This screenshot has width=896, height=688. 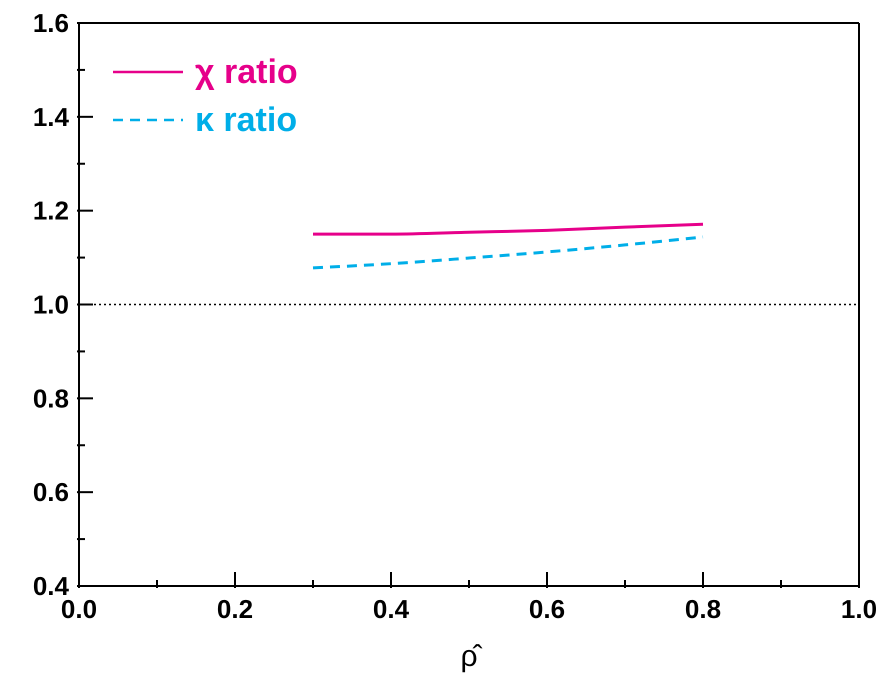 What do you see at coordinates (391, 609) in the screenshot?
I see `x-tick-label: 0.4` at bounding box center [391, 609].